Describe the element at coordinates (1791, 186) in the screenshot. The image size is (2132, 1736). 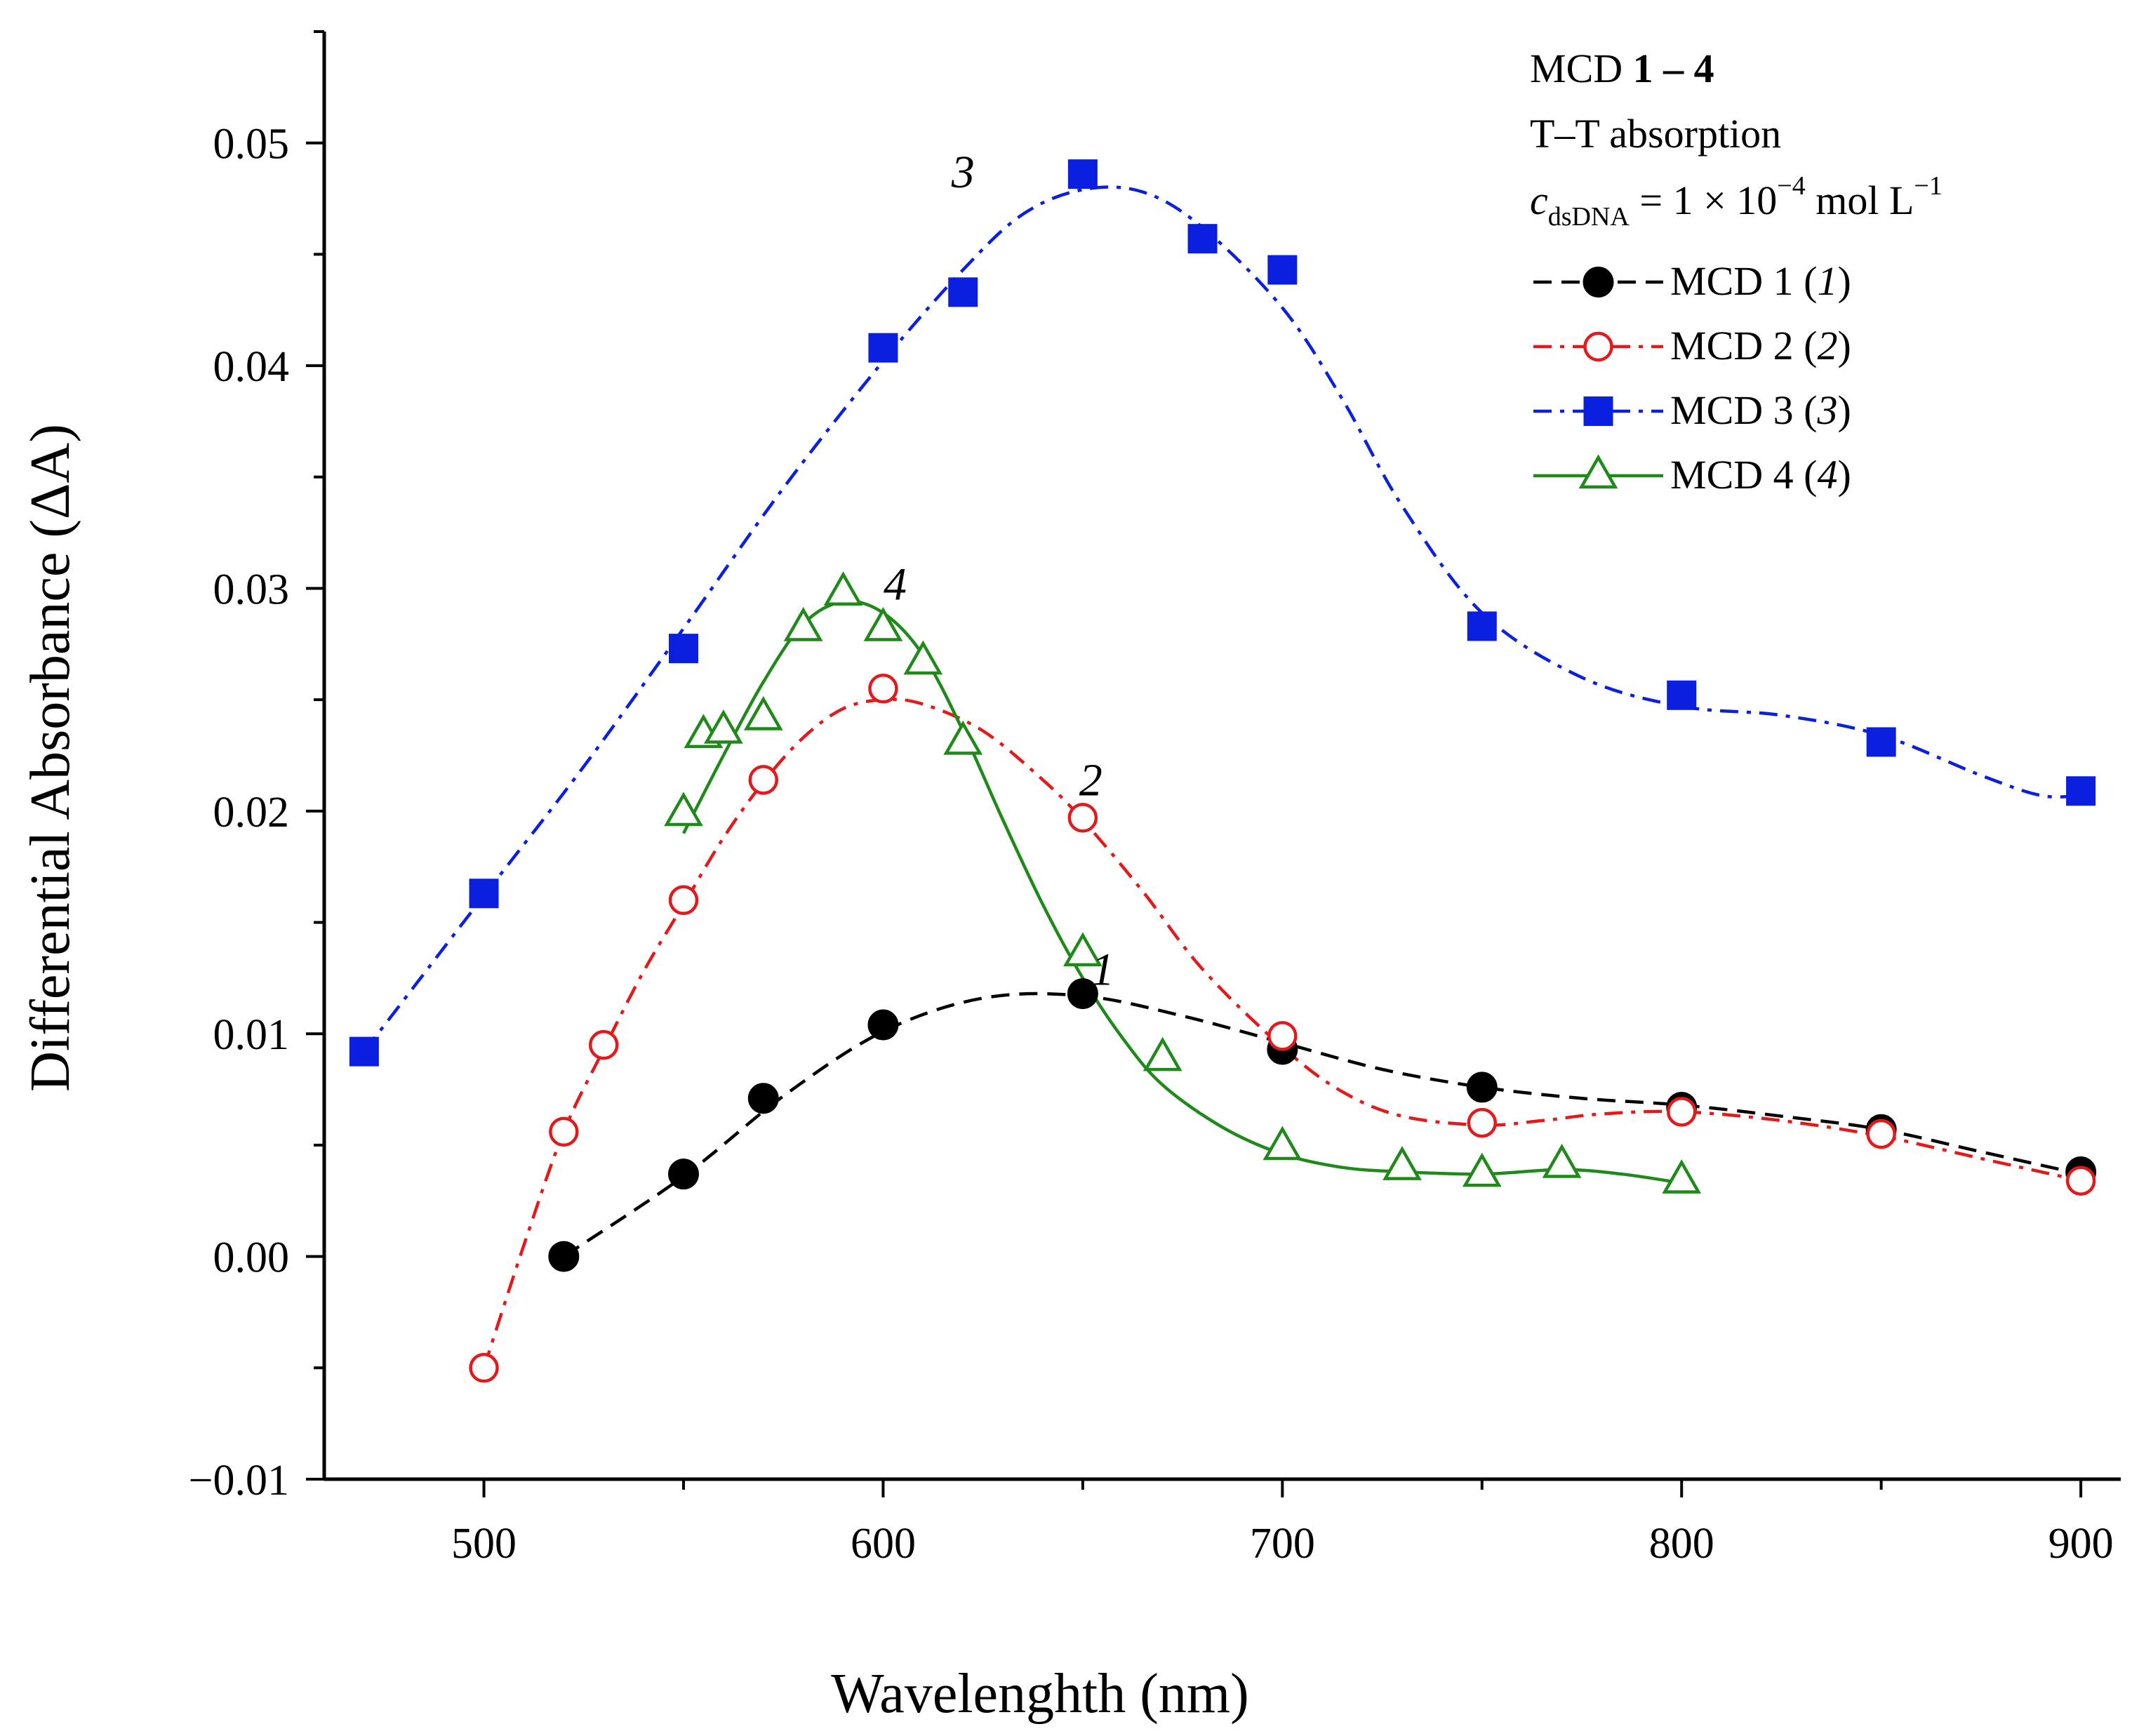
I see `legend-c-exp: −4` at that location.